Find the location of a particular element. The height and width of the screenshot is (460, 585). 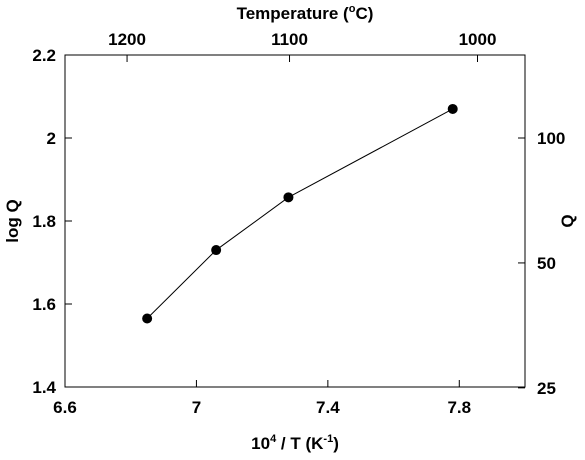

top-tick-label: 1200 is located at coordinates (127, 39).